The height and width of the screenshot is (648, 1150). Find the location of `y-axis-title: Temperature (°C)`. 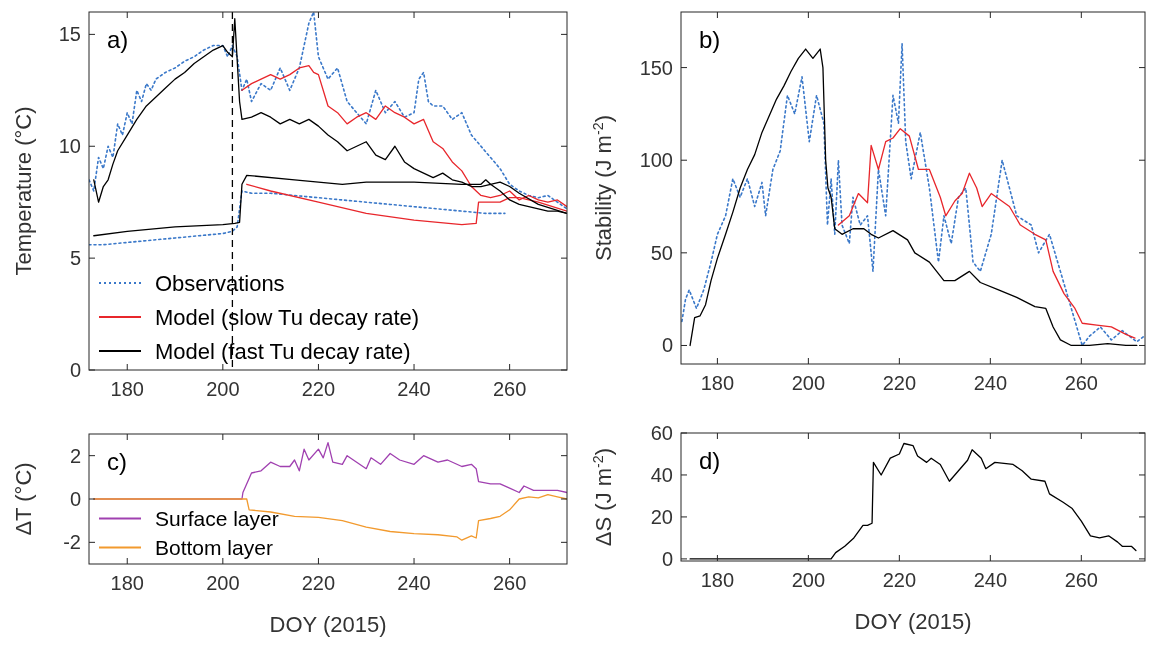

y-axis-title: Temperature (°C) is located at coordinates (23, 191).